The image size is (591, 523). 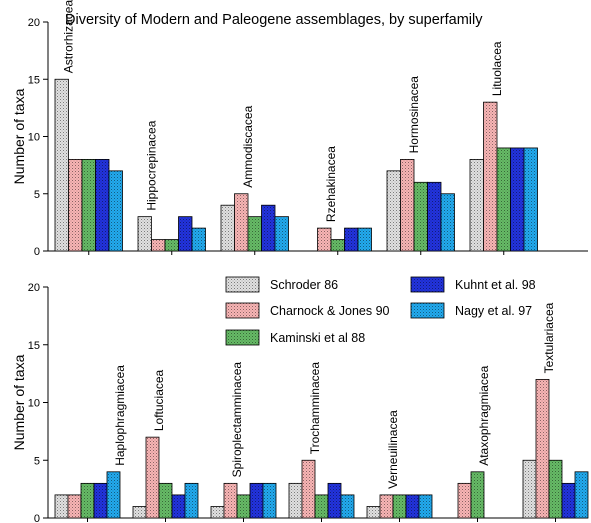 I want to click on category-group: Trochamminacea, so click(x=321, y=442).